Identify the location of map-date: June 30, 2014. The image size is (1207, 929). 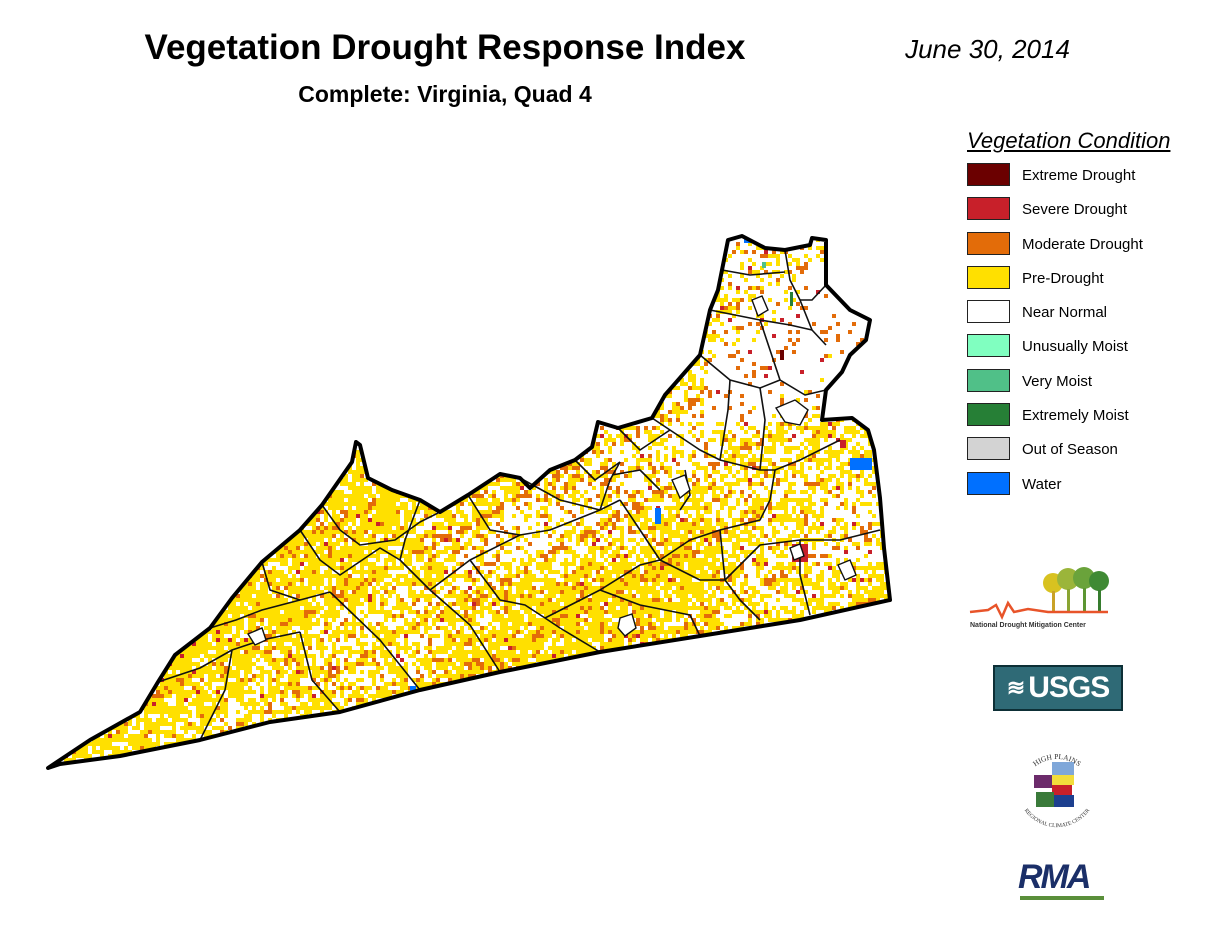
(987, 49).